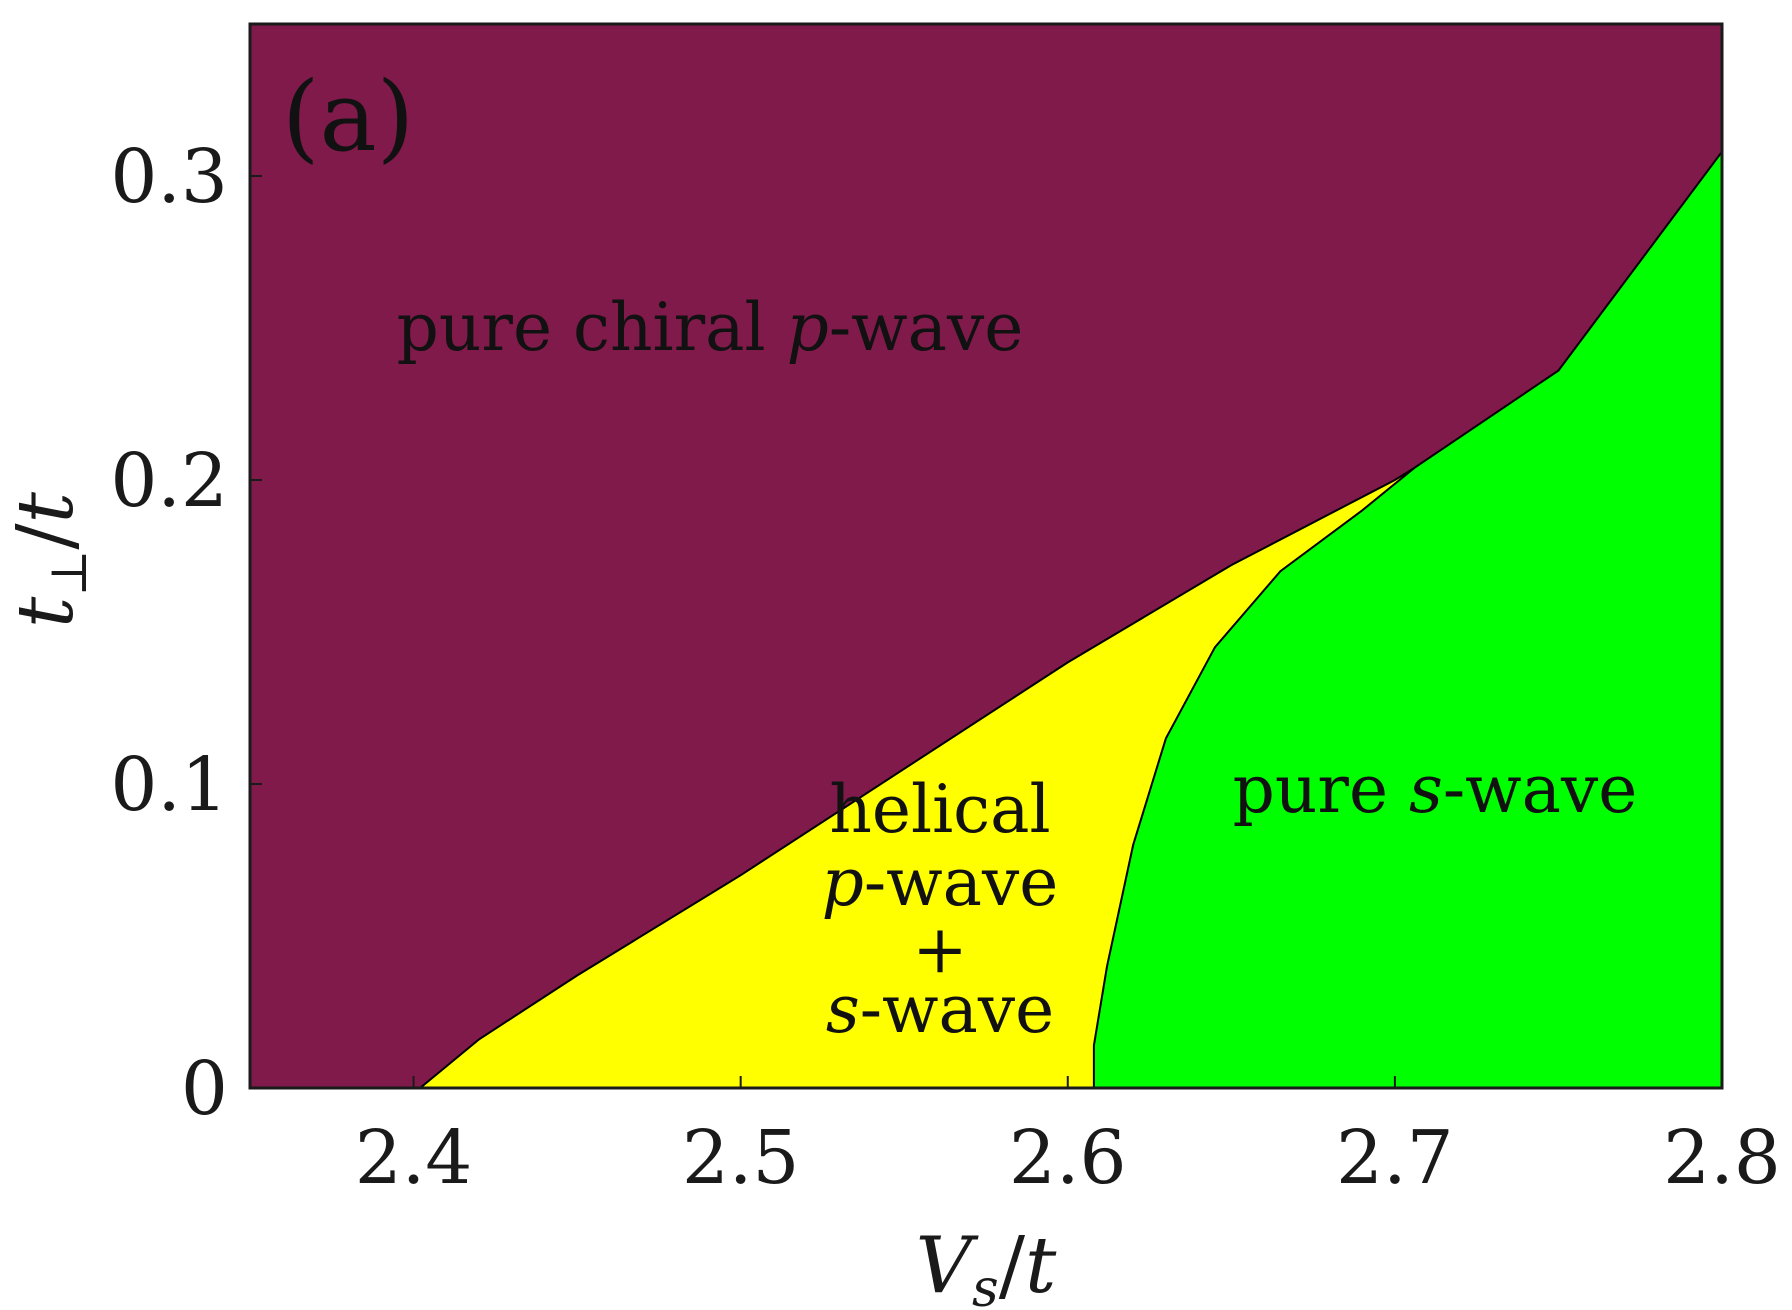  Describe the element at coordinates (940, 882) in the screenshot. I see `region-label-helical: p-wave` at that location.